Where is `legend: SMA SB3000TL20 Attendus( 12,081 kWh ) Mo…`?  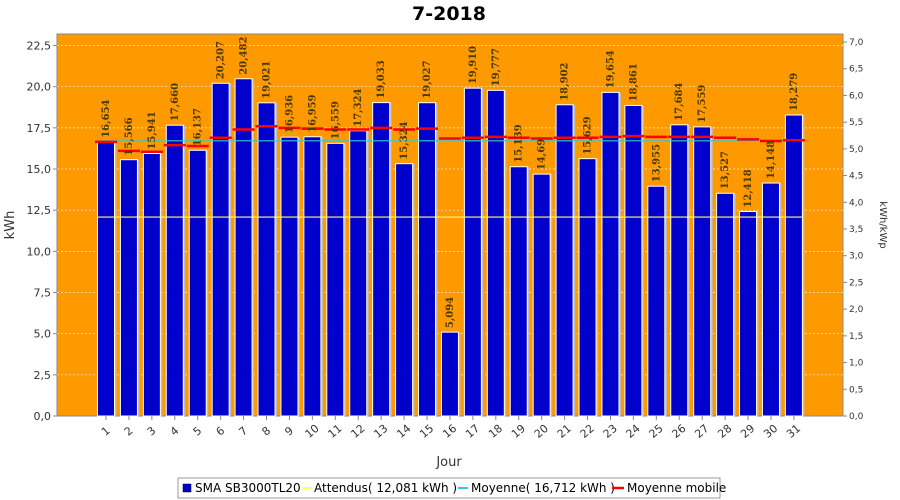 legend: SMA SB3000TL20 Attendus( 12,081 kWh ) Mo… is located at coordinates (451, 488).